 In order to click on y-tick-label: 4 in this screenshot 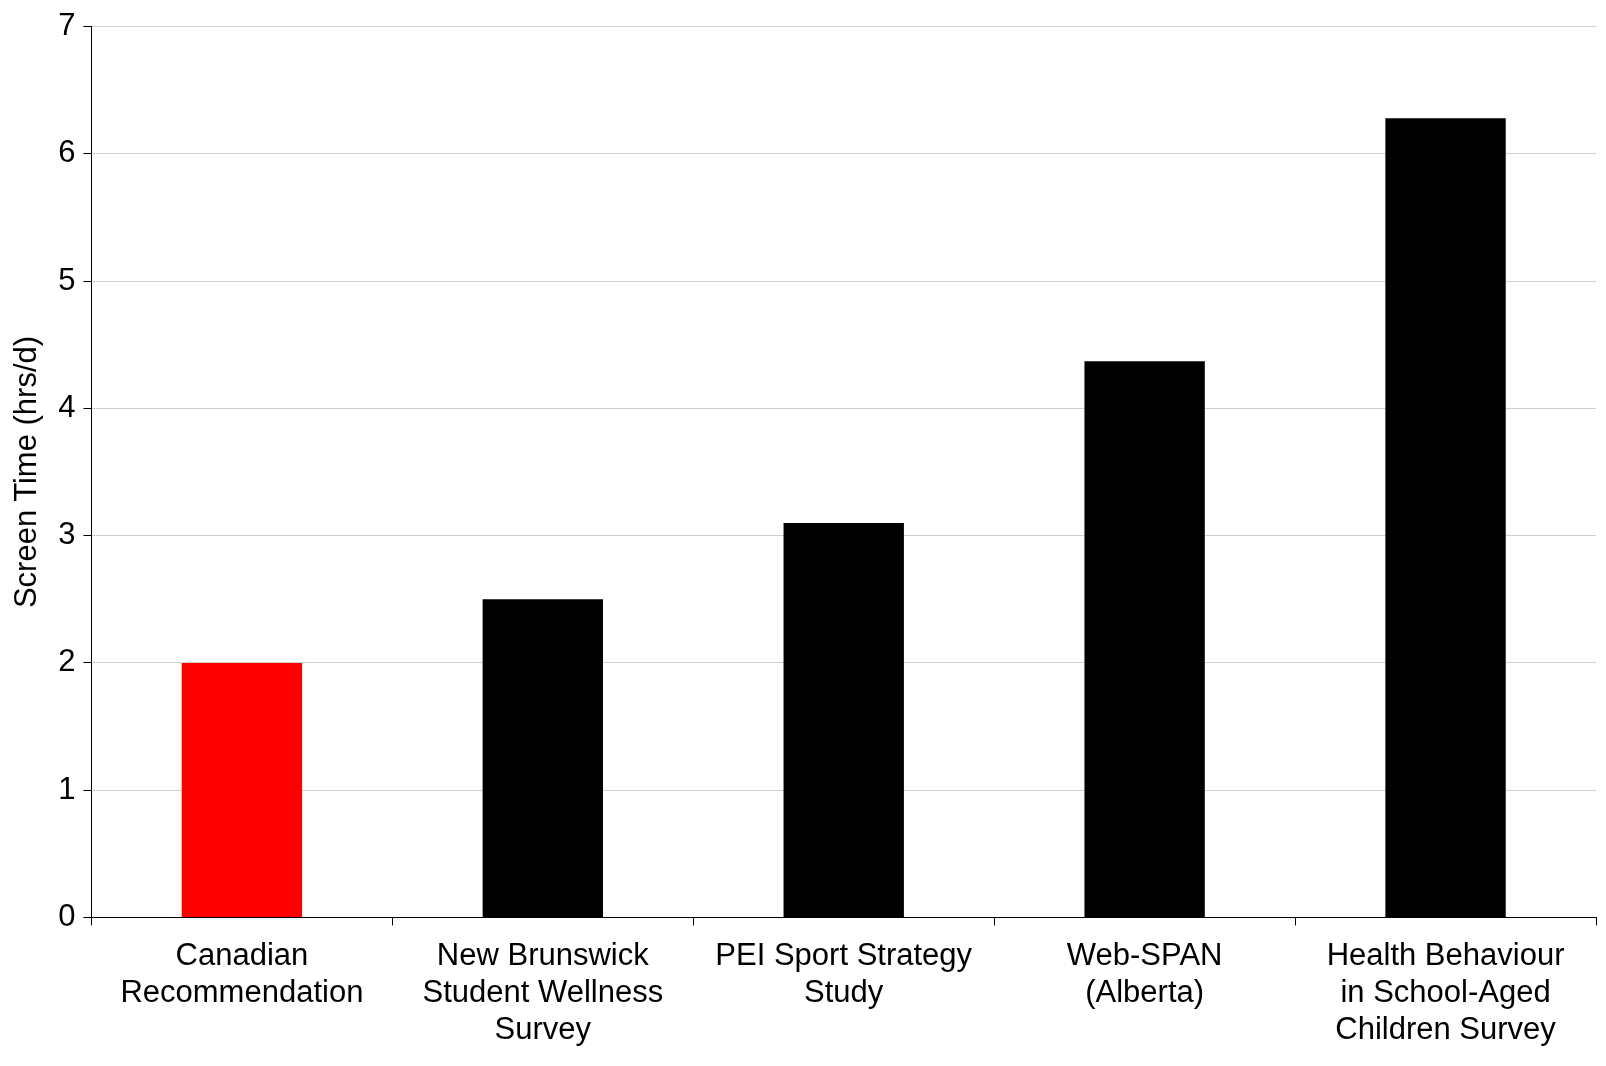, I will do `click(67, 406)`.